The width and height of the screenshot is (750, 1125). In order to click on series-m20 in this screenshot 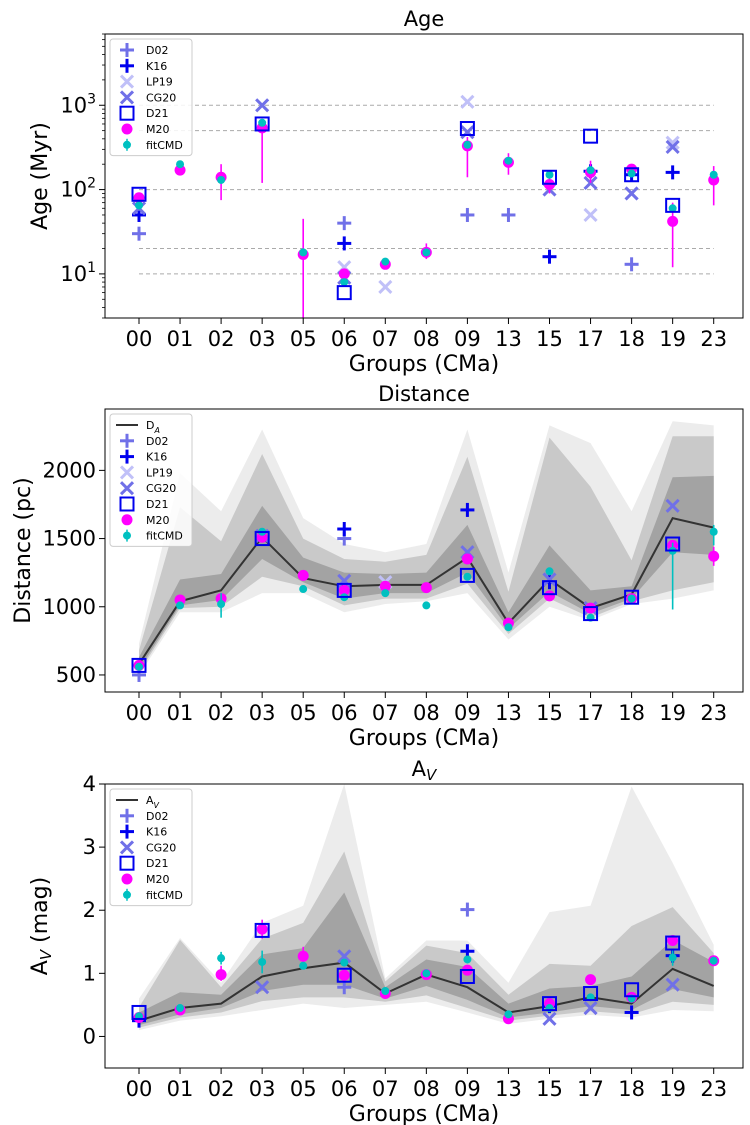, I will do `click(426, 220)`.